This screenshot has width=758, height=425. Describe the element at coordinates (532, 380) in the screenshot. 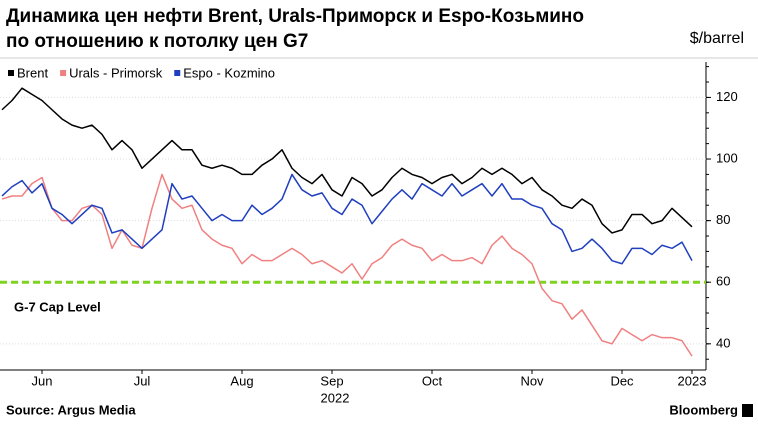

I see `x-tick-label: Nov` at that location.